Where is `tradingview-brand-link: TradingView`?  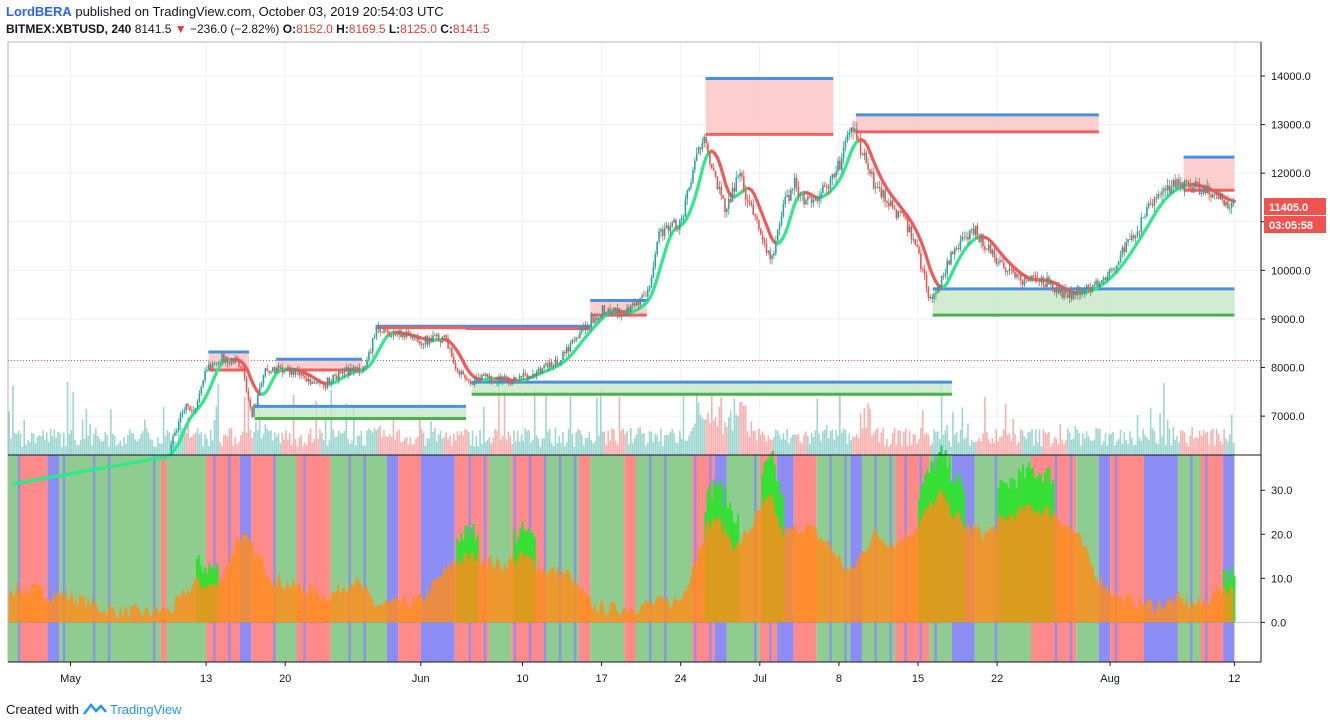 tradingview-brand-link: TradingView is located at coordinates (146, 709).